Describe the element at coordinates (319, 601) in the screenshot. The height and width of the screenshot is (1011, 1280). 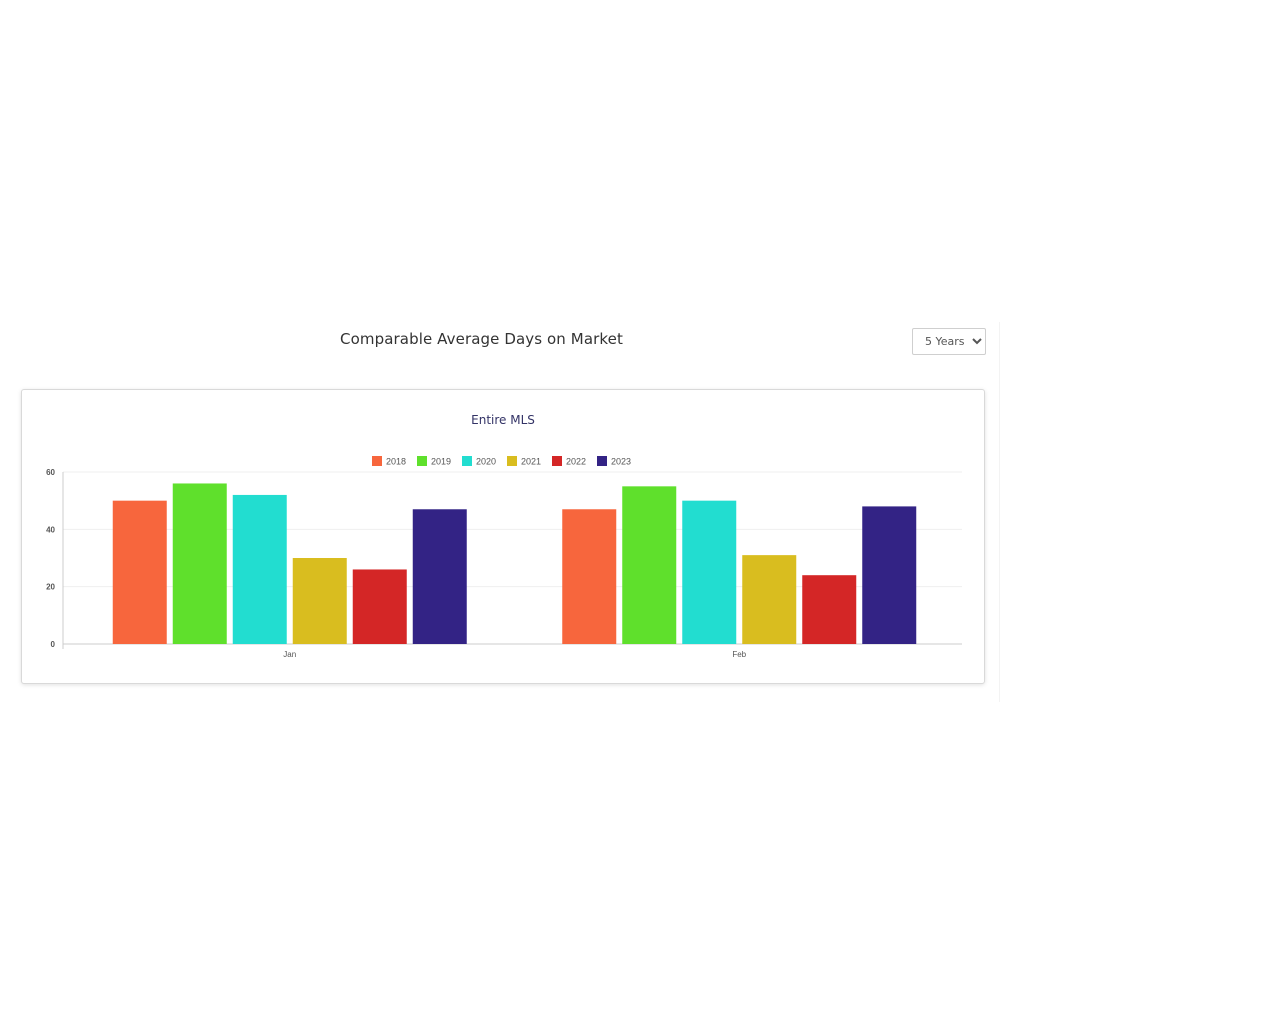
I see `bar-jan-2021` at that location.